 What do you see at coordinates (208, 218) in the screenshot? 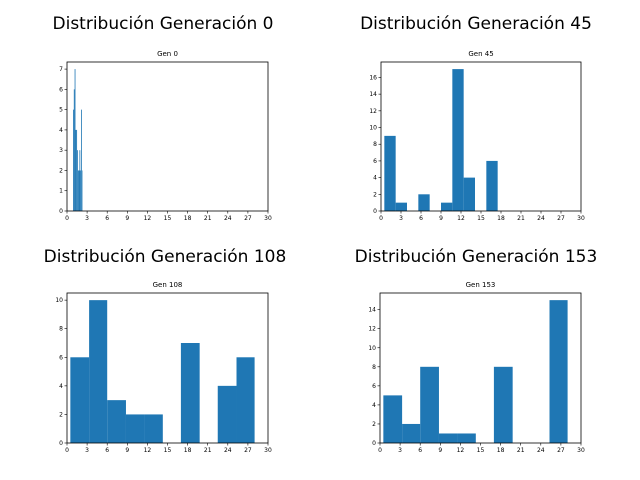
I see `panel-0-xtick-label-7: 21` at bounding box center [208, 218].